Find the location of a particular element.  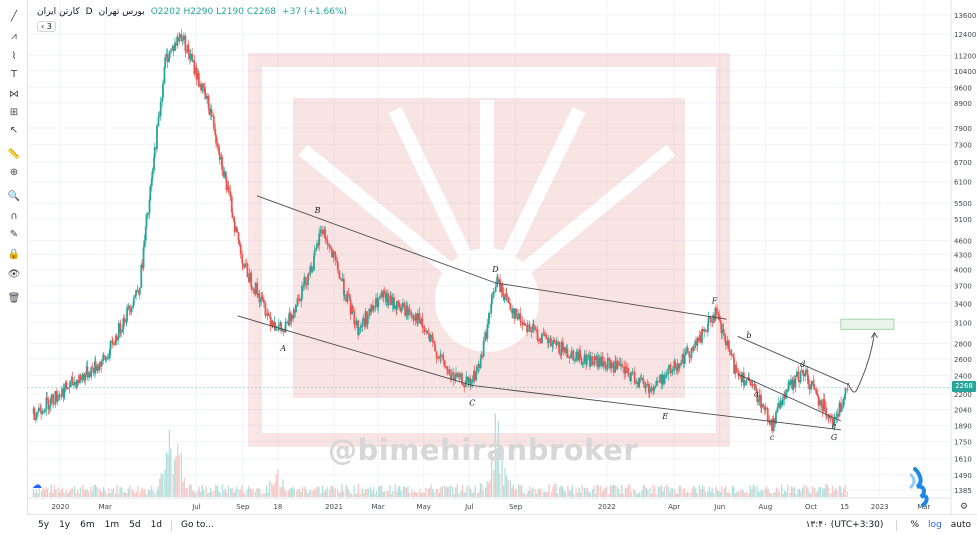

brush-icon: T is located at coordinates (13, 72).